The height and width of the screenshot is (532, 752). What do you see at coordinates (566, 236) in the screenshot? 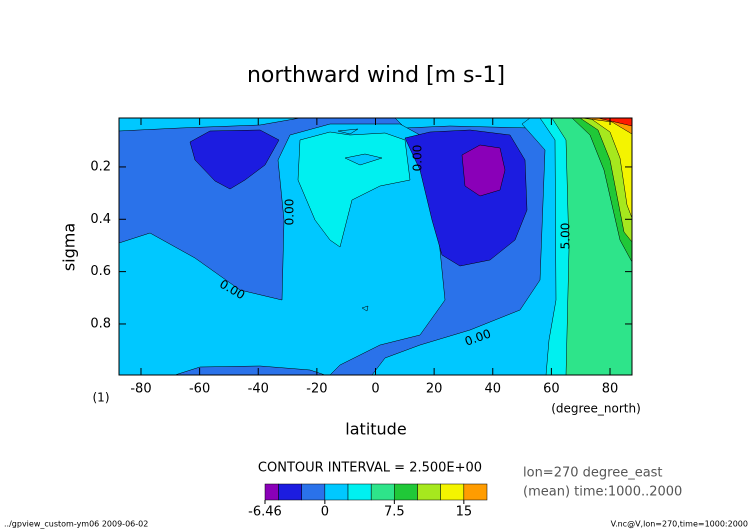
I see `contour-label: 5.00` at bounding box center [566, 236].